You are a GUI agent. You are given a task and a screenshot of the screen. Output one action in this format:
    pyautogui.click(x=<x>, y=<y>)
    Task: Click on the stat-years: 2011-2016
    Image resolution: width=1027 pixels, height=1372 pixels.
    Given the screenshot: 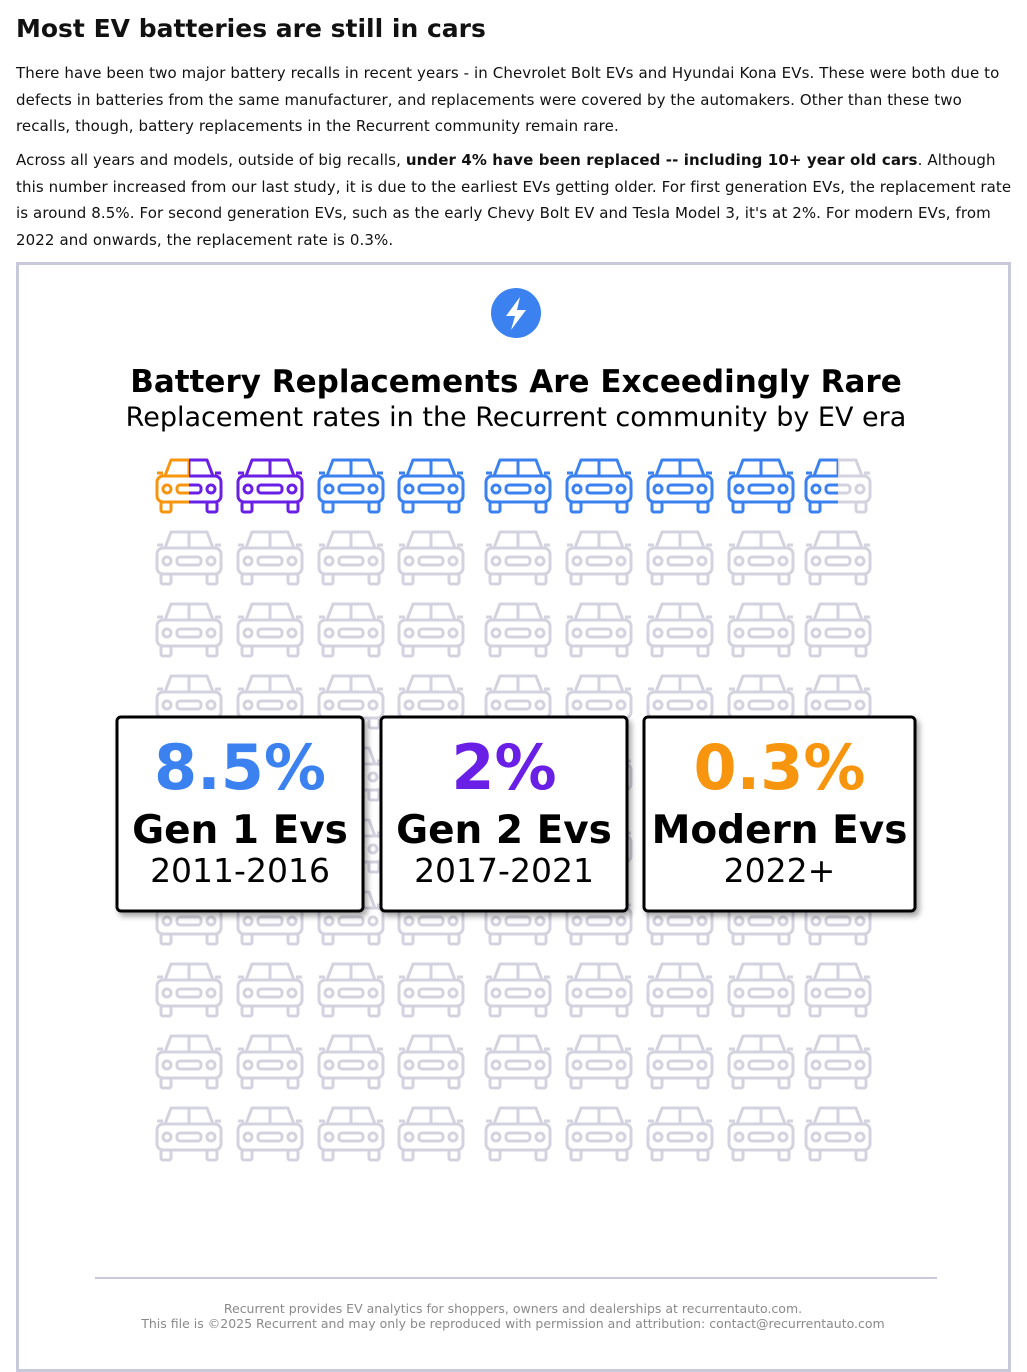 What is the action you would take?
    pyautogui.click(x=240, y=870)
    